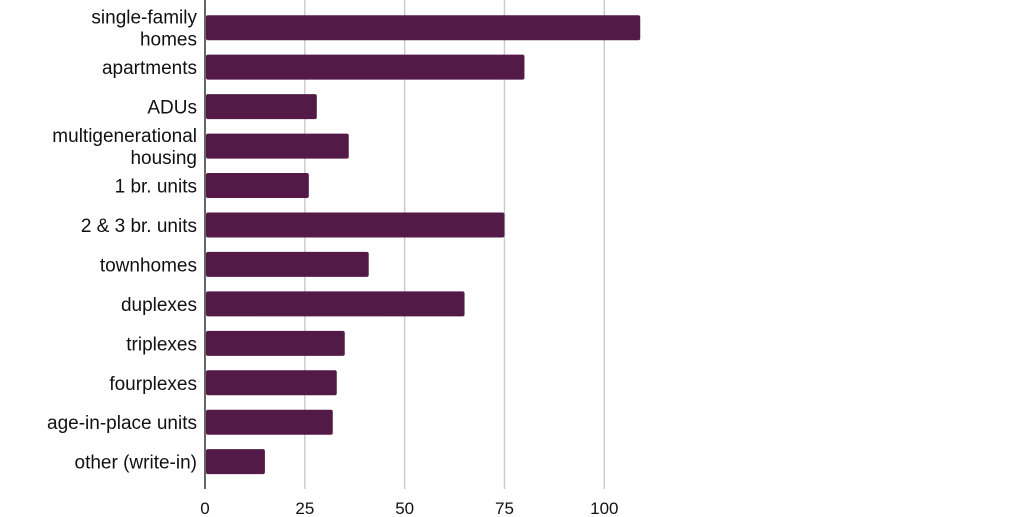 The image size is (1024, 517). What do you see at coordinates (204, 508) in the screenshot?
I see `x-tick-label: 0` at bounding box center [204, 508].